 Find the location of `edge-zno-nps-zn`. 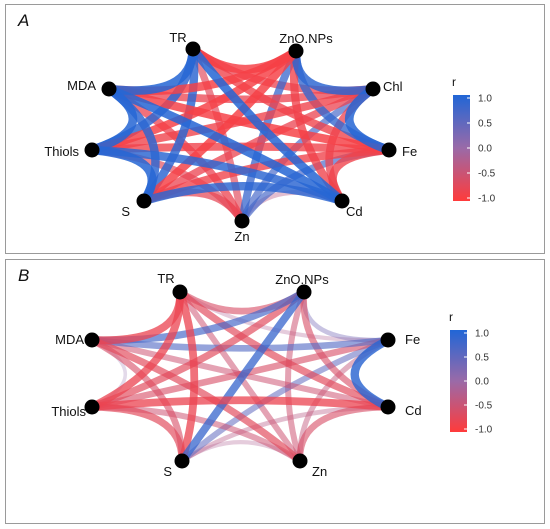

edge-zno-nps-zn is located at coordinates (296, 376).